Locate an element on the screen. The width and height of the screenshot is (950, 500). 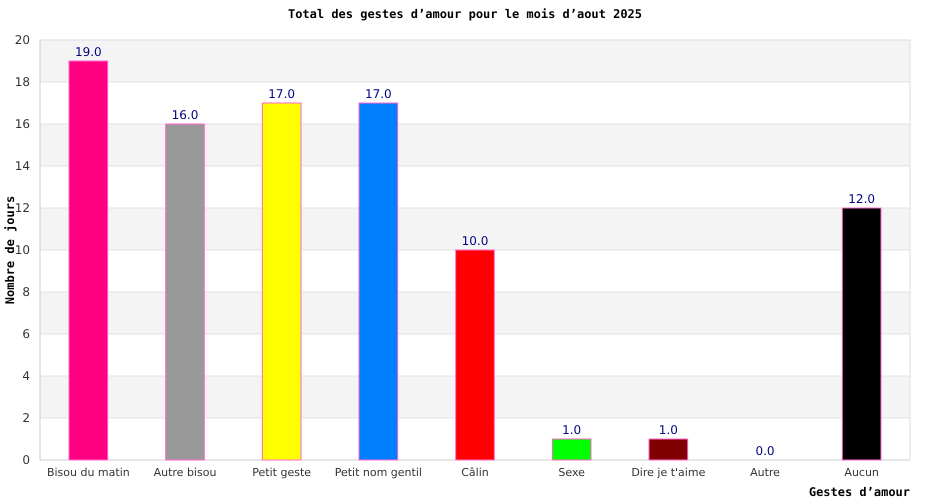
x-tick-label: Bisou du matin is located at coordinates (88, 472).